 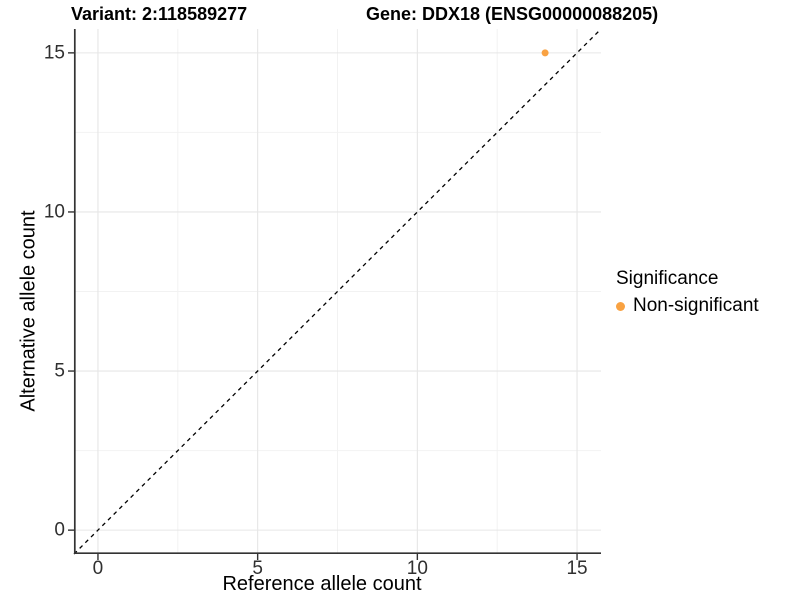 I want to click on legend-title: Significance, so click(x=667, y=278).